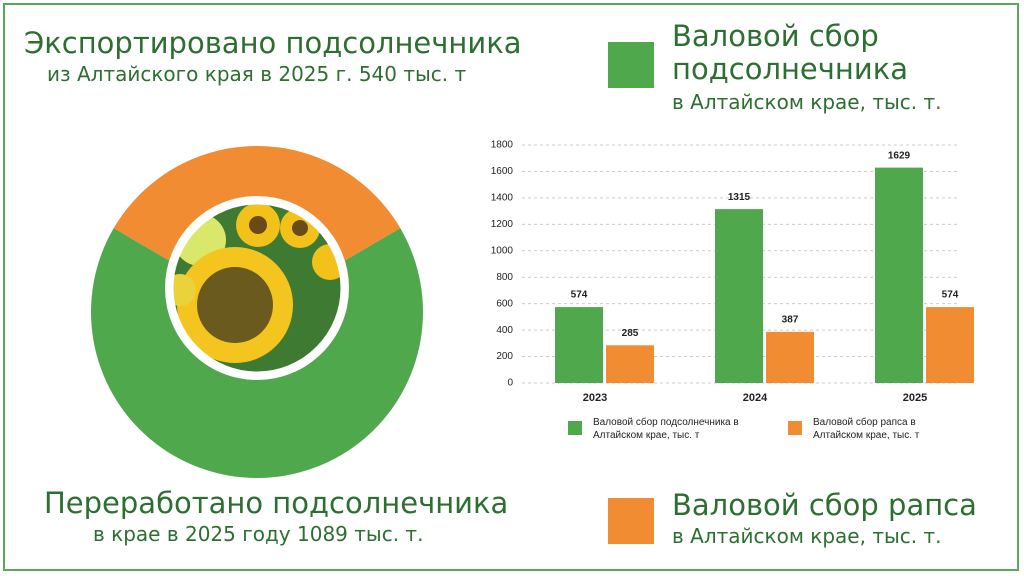 Image resolution: width=1024 pixels, height=576 pixels. Describe the element at coordinates (807, 536) in the screenshot. I see `rapeseed-sub: в Алтайском крае, тыс. т.` at that location.